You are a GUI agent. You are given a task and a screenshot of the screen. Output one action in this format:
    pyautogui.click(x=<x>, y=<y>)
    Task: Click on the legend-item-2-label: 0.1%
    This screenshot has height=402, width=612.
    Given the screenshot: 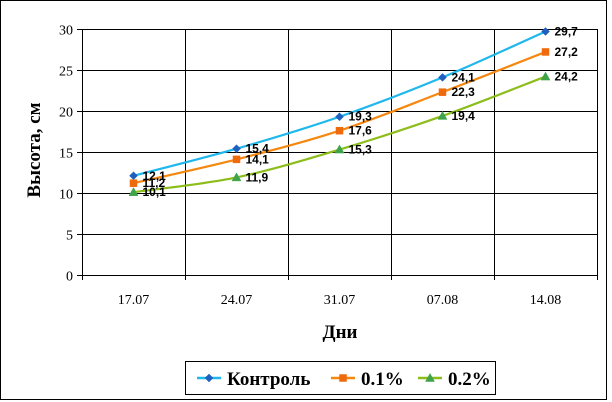 What is the action you would take?
    pyautogui.click(x=382, y=379)
    